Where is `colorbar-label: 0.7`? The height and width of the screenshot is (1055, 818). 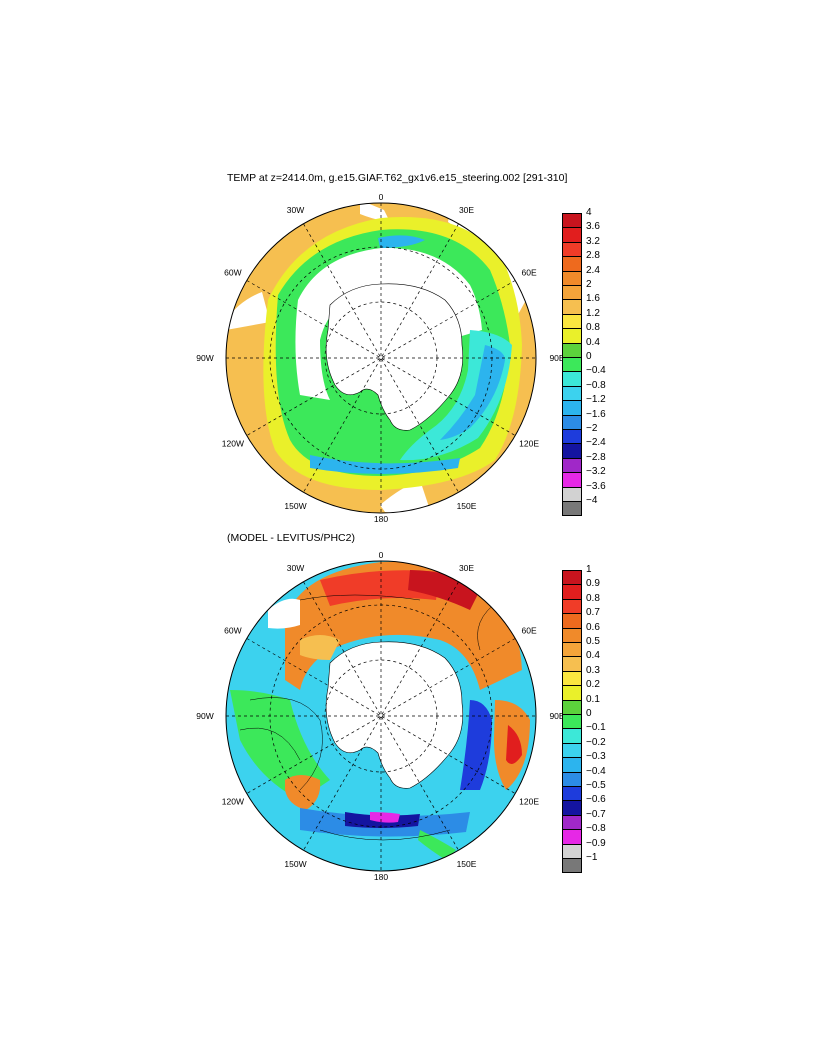
colorbar-label: 0.7 is located at coordinates (593, 613).